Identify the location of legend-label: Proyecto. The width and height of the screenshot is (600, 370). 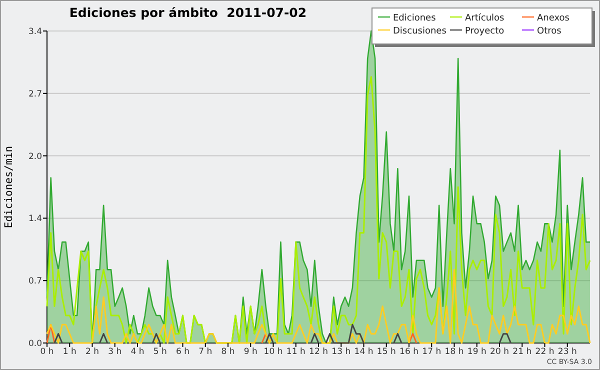
(485, 31).